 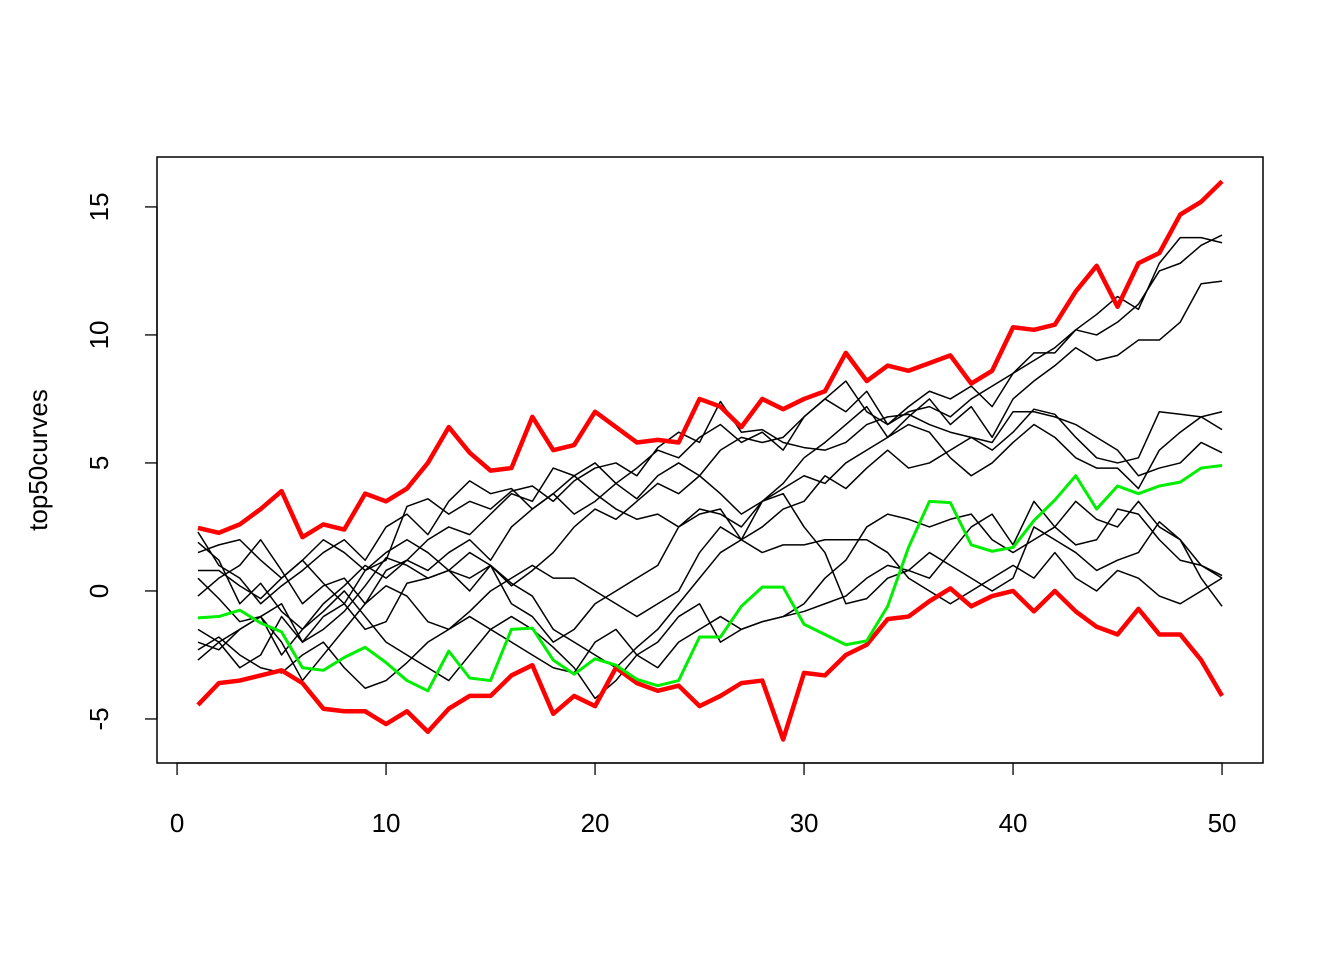 I want to click on y-tick-label: 5, so click(x=99, y=463).